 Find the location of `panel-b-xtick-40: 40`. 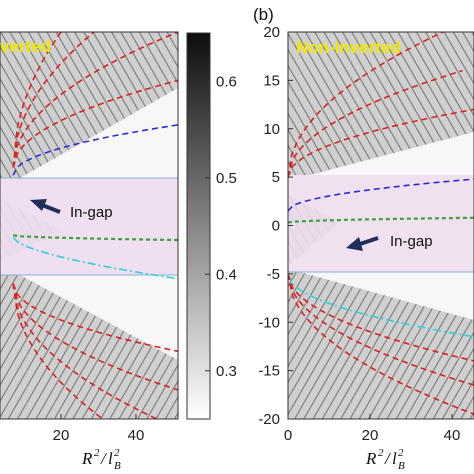

panel-b-xtick-40: 40 is located at coordinates (452, 435).